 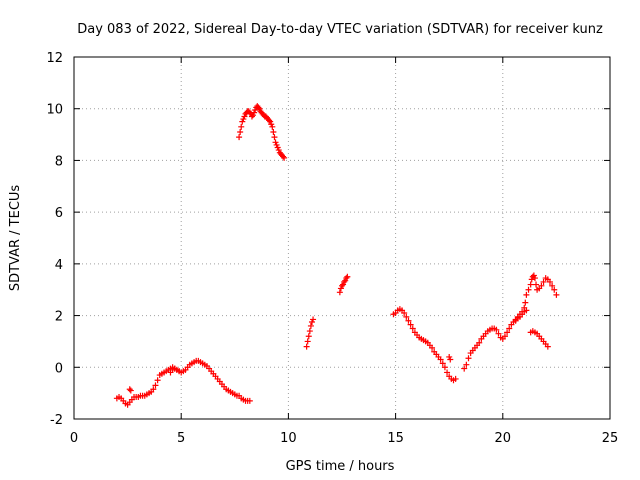 I want to click on x-axis-label: GPS time / hours, so click(x=340, y=466).